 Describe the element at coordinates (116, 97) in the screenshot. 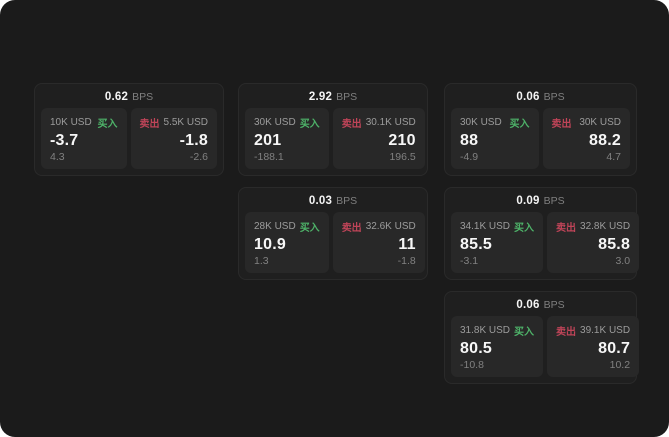

I see `bps-value: 0.62` at that location.